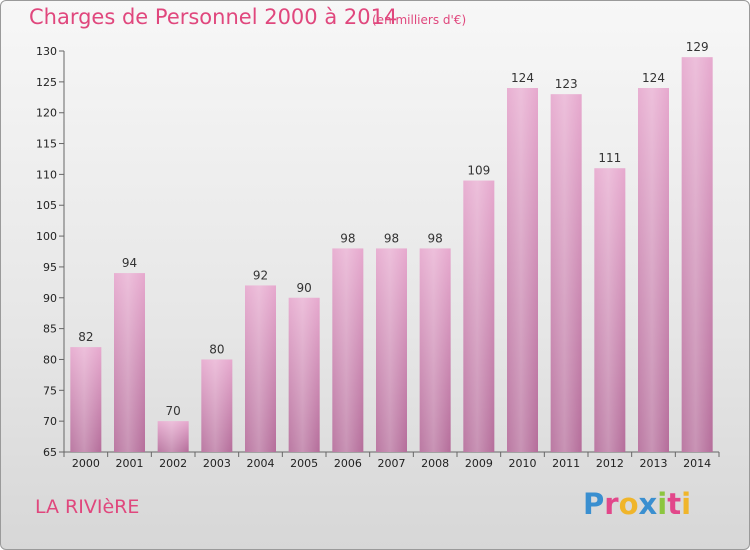  Describe the element at coordinates (85, 337) in the screenshot. I see `bar-value-label: 82` at that location.